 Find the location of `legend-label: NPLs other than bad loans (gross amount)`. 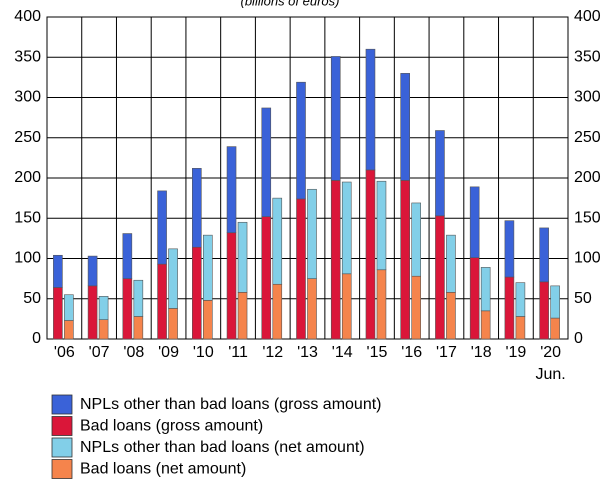

legend-label: NPLs other than bad loans (gross amount) is located at coordinates (231, 404).